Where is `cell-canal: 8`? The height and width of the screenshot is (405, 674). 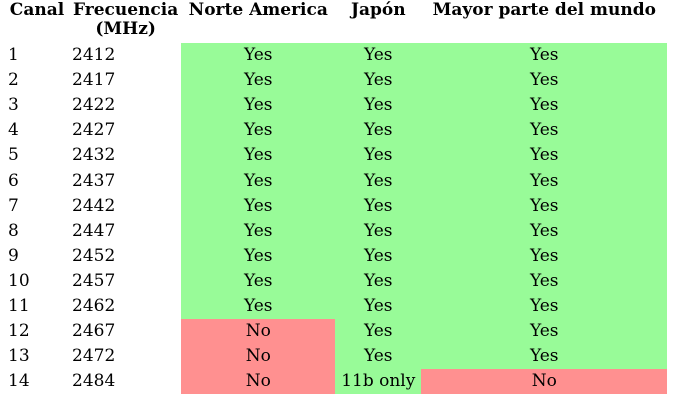
cell-canal: 8 is located at coordinates (13, 230).